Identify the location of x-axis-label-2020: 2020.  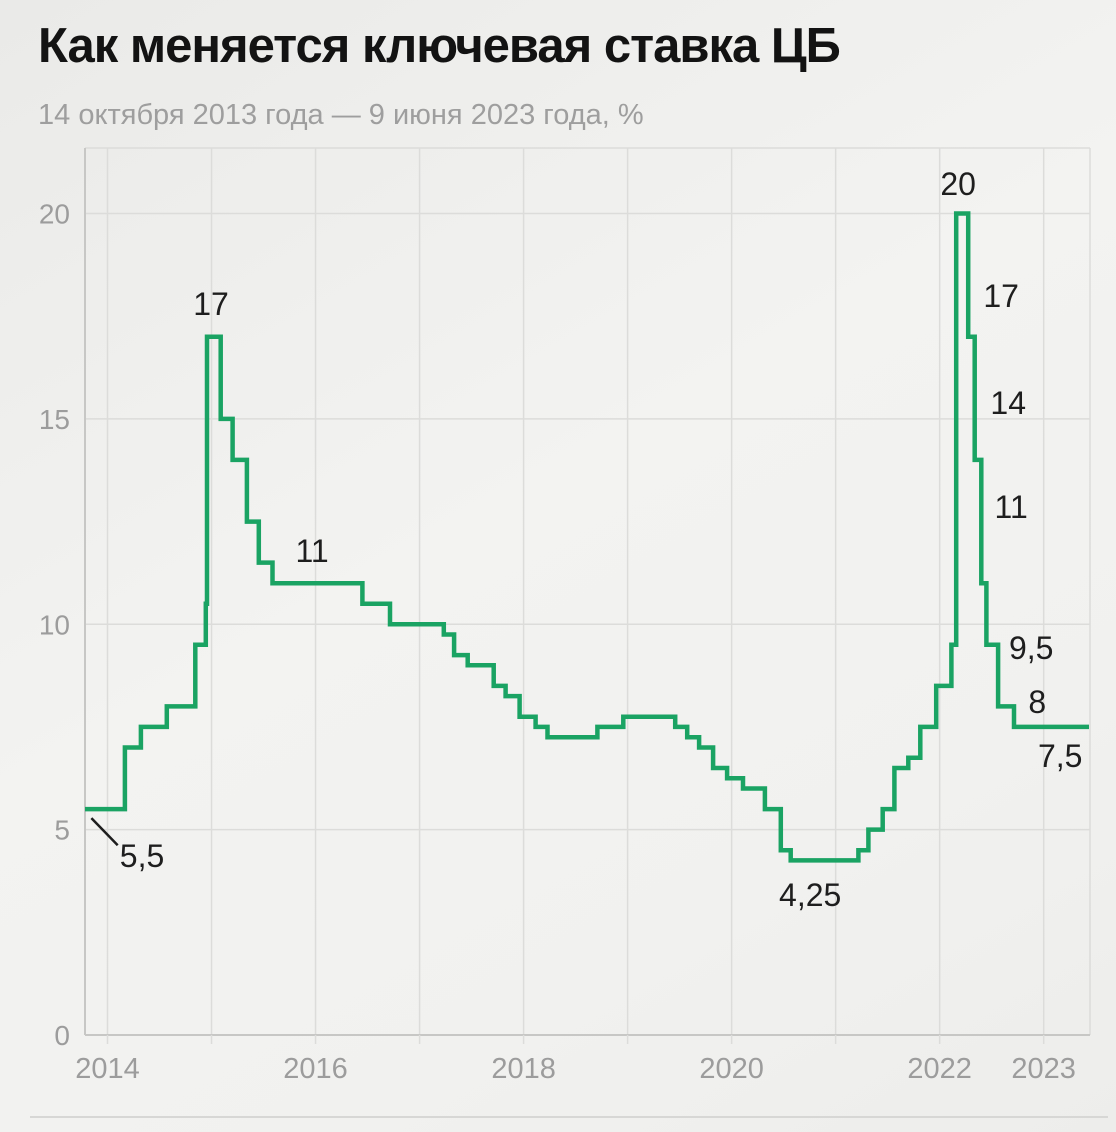
(731, 1069).